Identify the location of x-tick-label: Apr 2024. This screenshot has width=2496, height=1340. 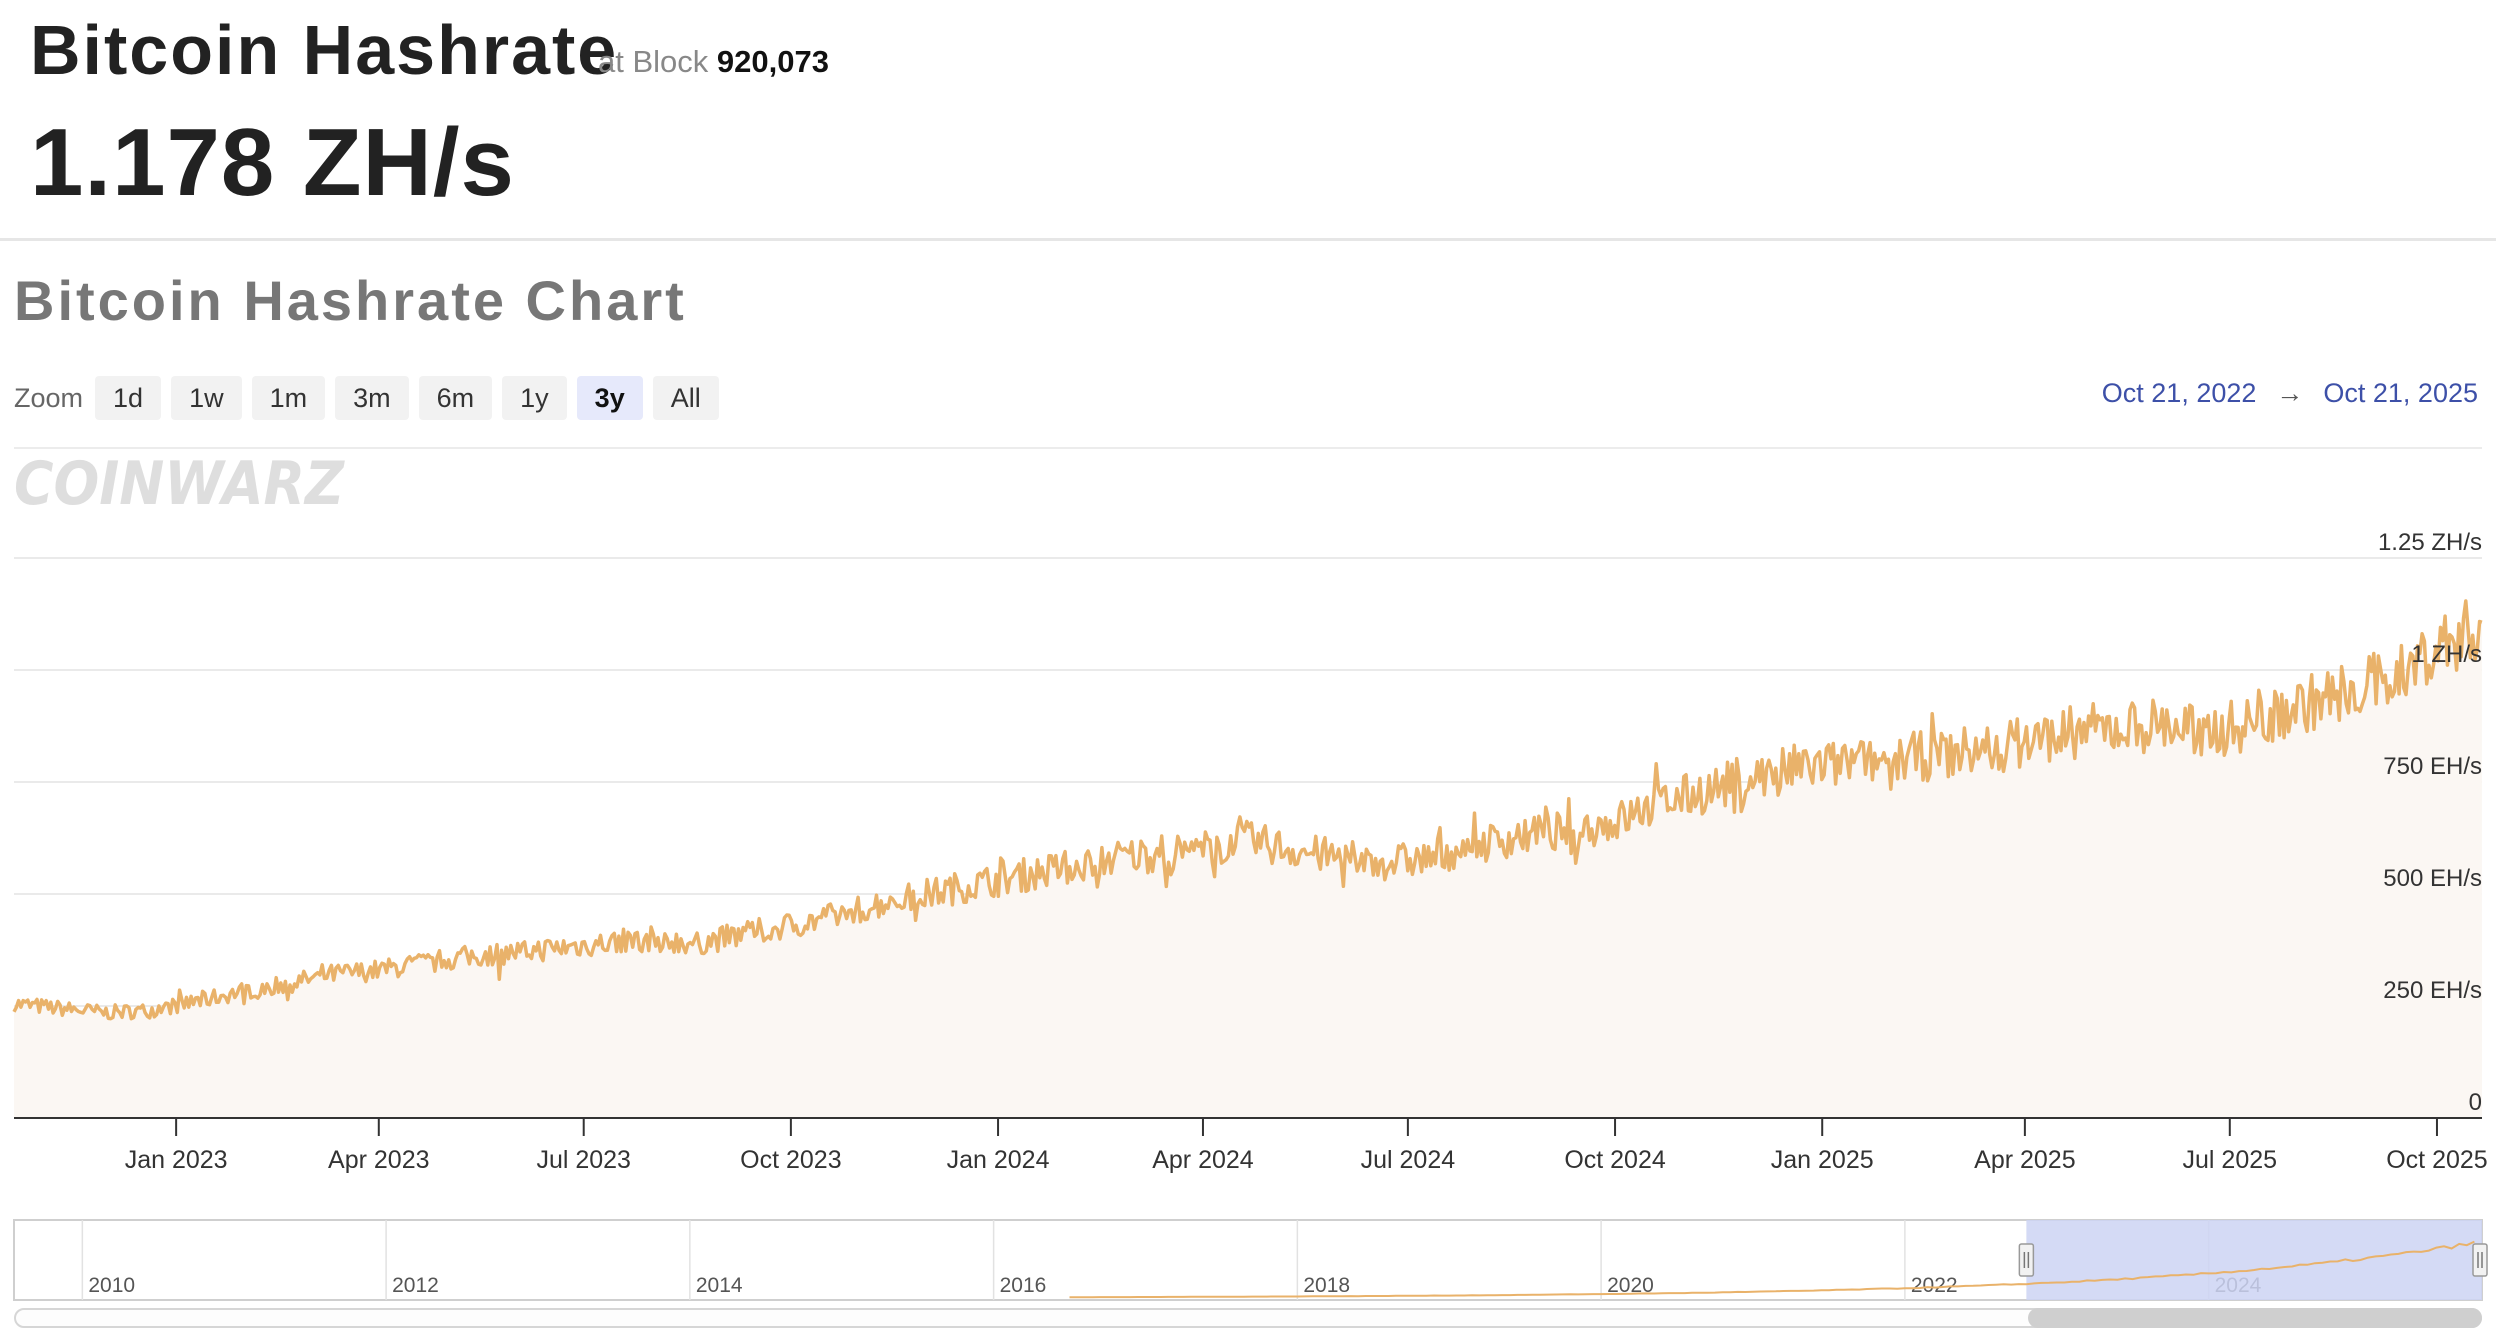
(1203, 1160).